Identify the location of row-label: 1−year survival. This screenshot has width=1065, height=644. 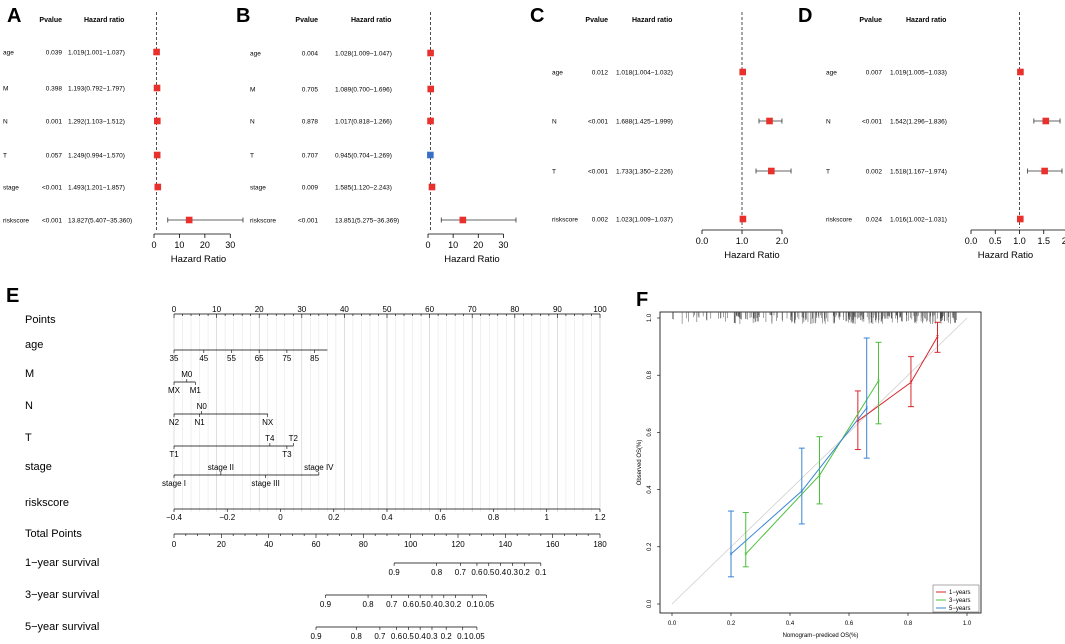
(62, 563).